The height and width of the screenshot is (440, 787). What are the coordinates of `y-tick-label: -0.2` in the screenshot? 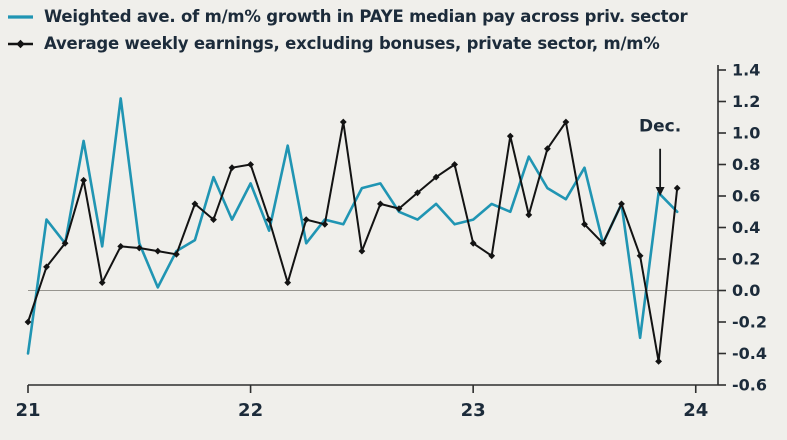 It's located at (749, 322).